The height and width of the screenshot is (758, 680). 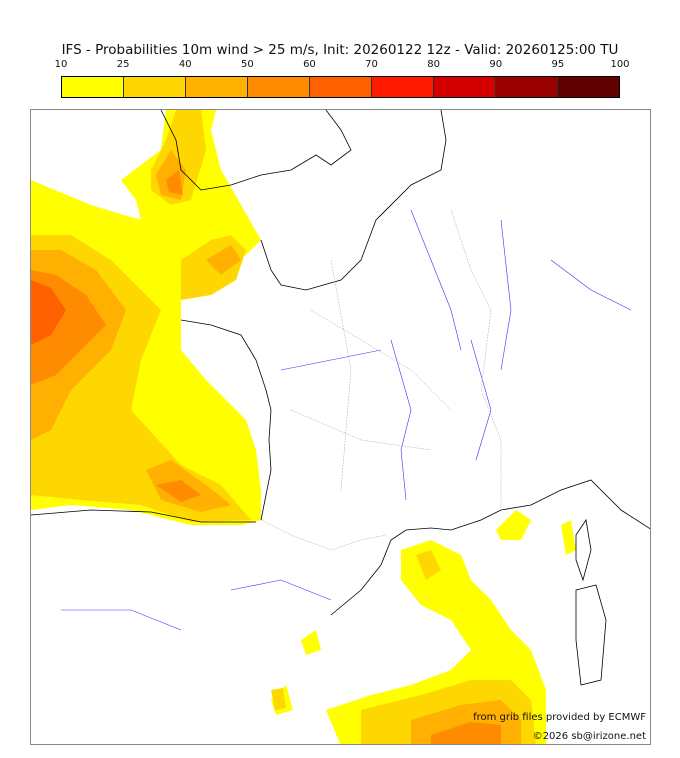 What do you see at coordinates (583, 550) in the screenshot?
I see `coastline-corsica` at bounding box center [583, 550].